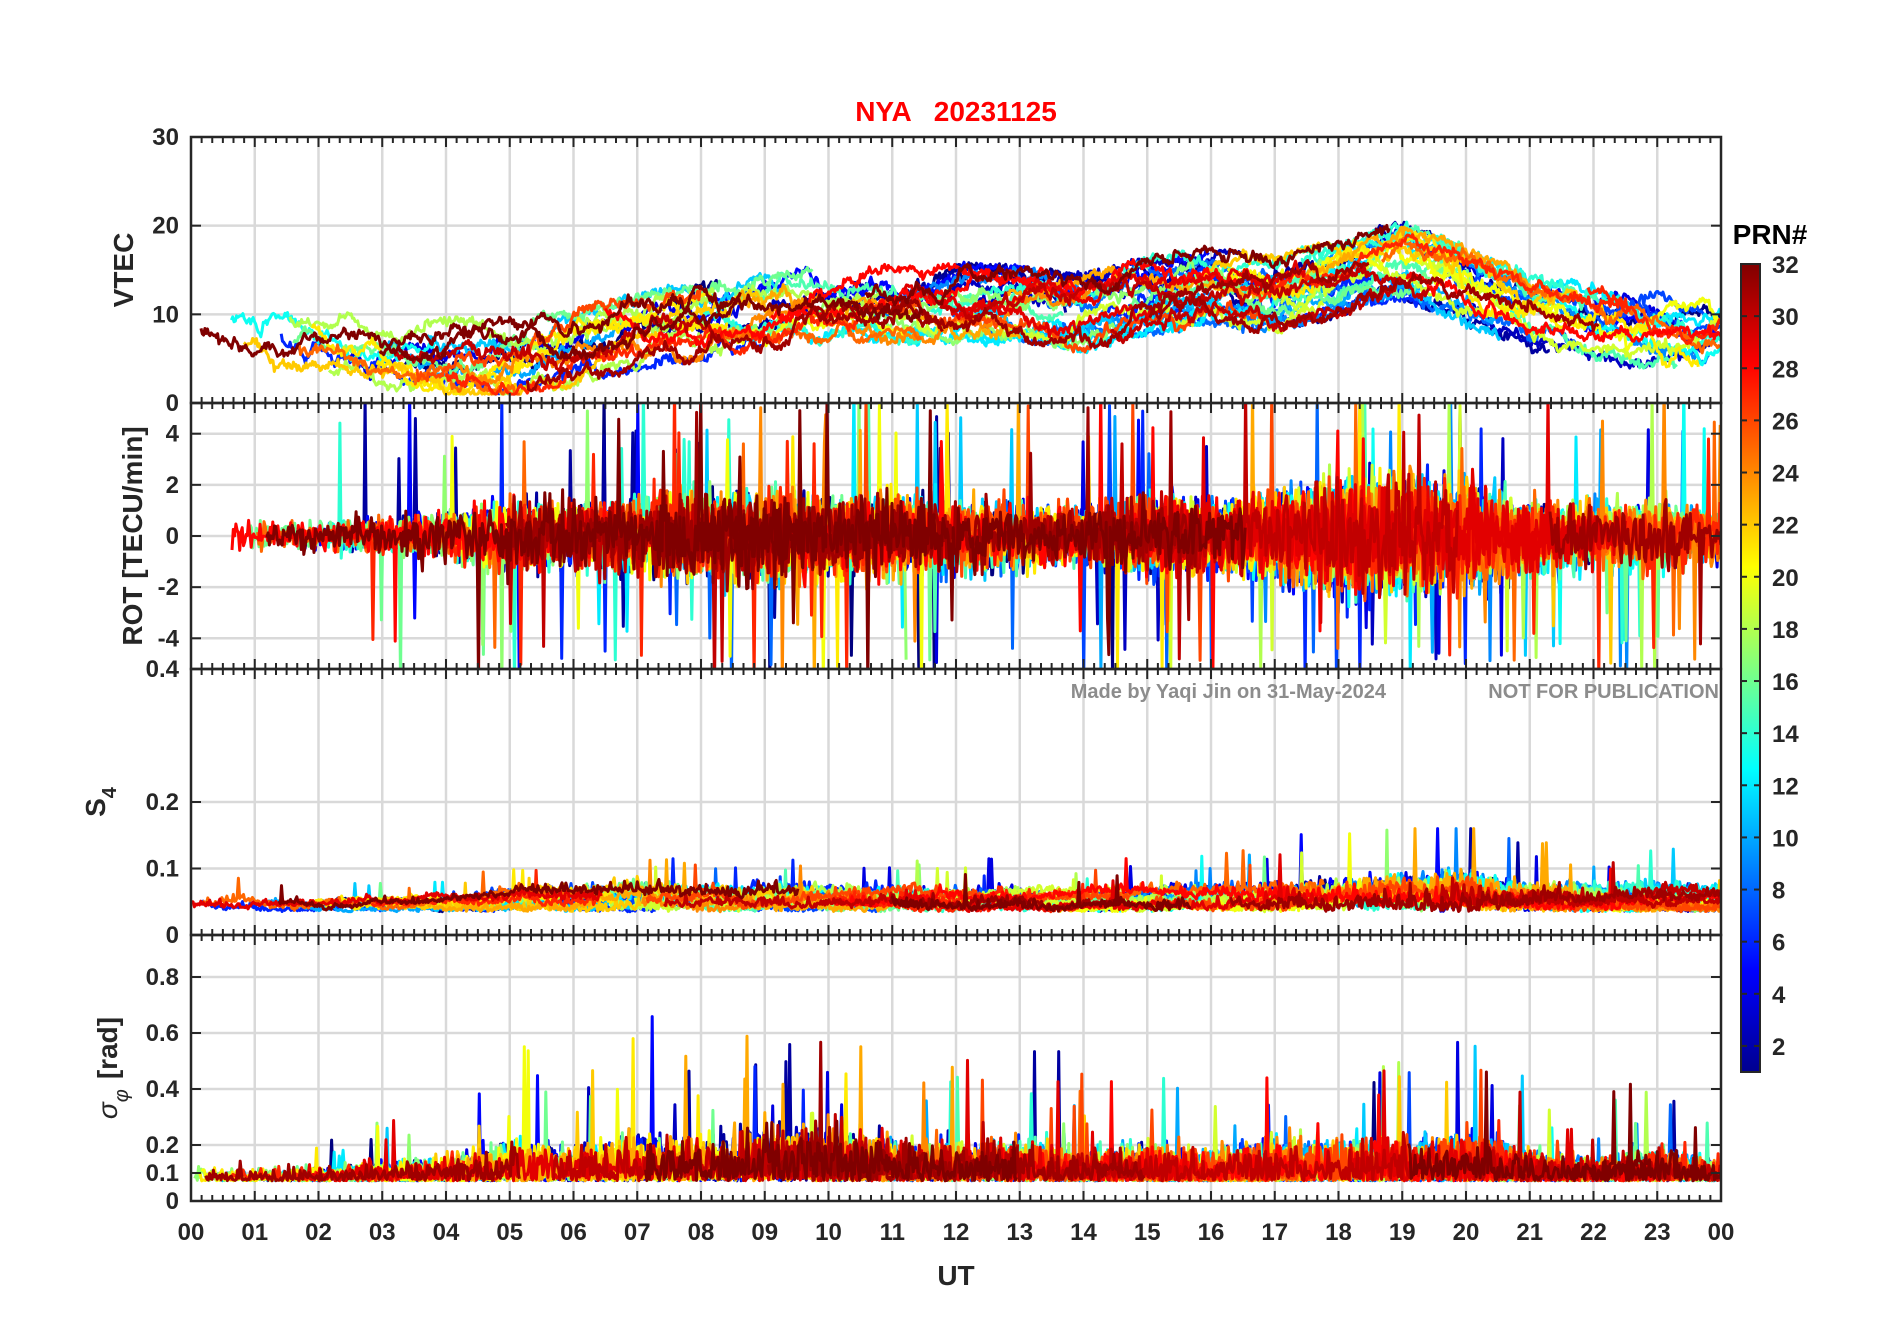 The width and height of the screenshot is (1902, 1330). What do you see at coordinates (637, 1232) in the screenshot?
I see `x-tick-label: 07` at bounding box center [637, 1232].